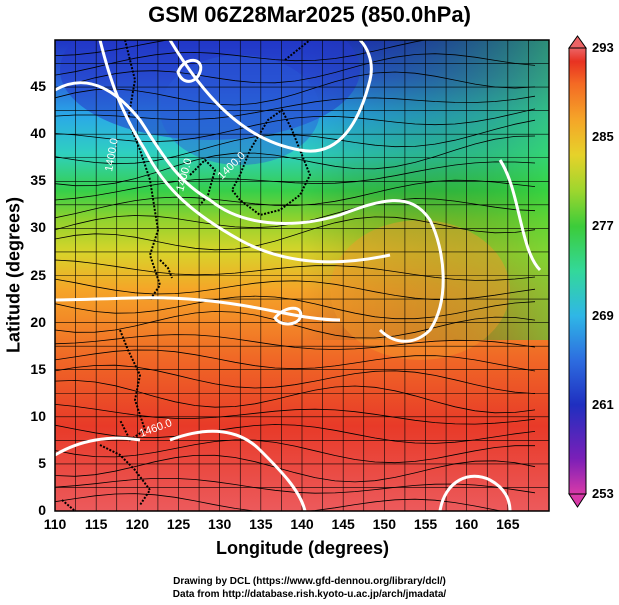 The width and height of the screenshot is (619, 605). What do you see at coordinates (302, 548) in the screenshot?
I see `x-axis-label: Longitude (degrees)` at bounding box center [302, 548].